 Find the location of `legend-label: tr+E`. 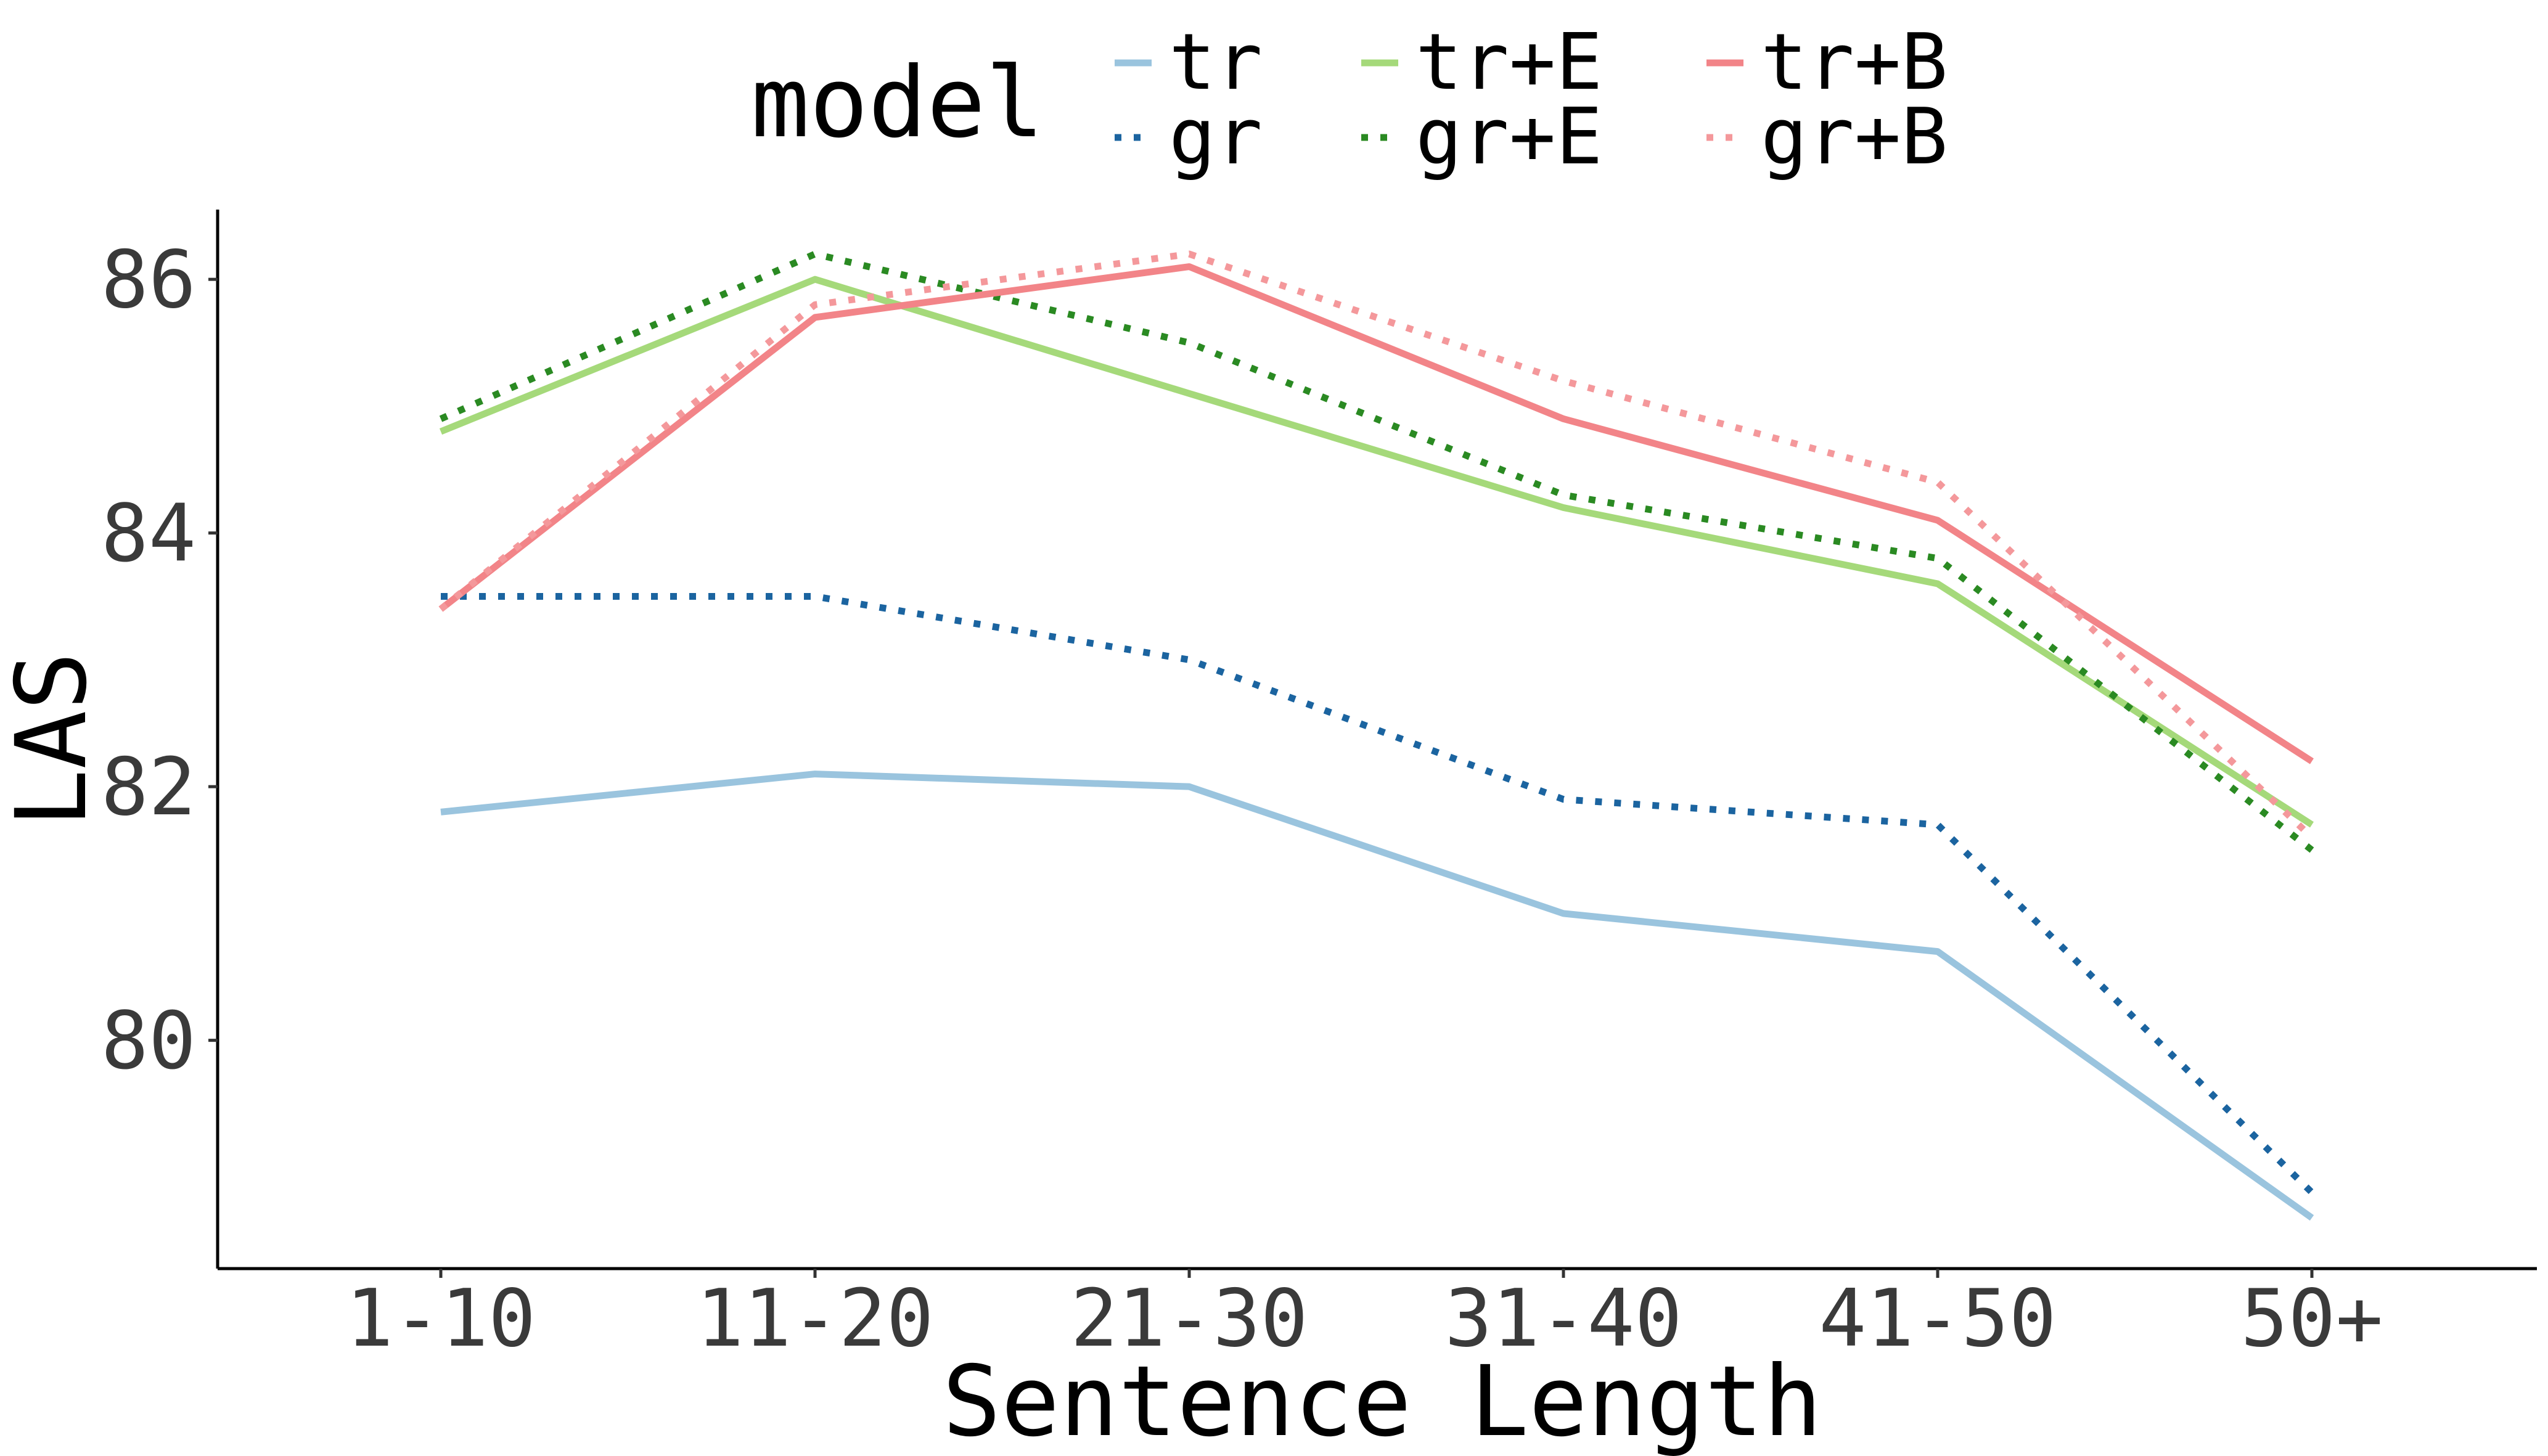

legend-label: tr+E is located at coordinates (1508, 62).